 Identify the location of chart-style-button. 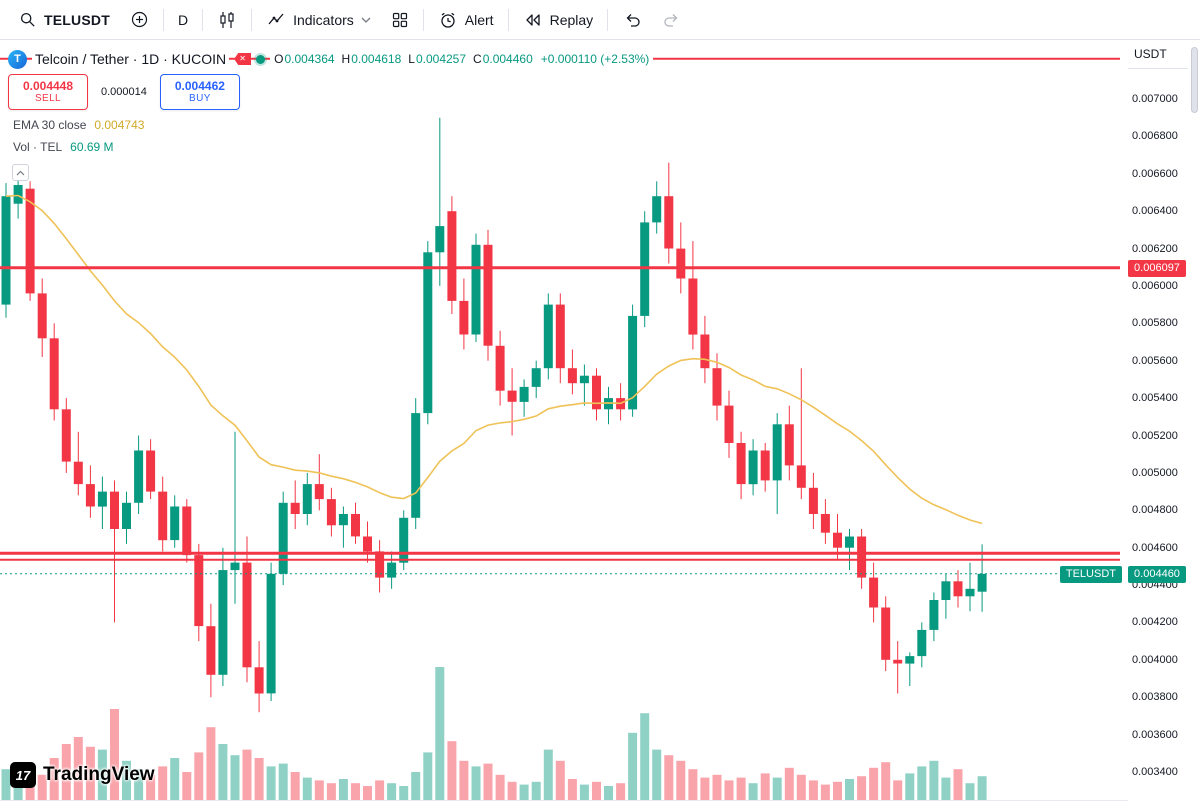
(227, 20).